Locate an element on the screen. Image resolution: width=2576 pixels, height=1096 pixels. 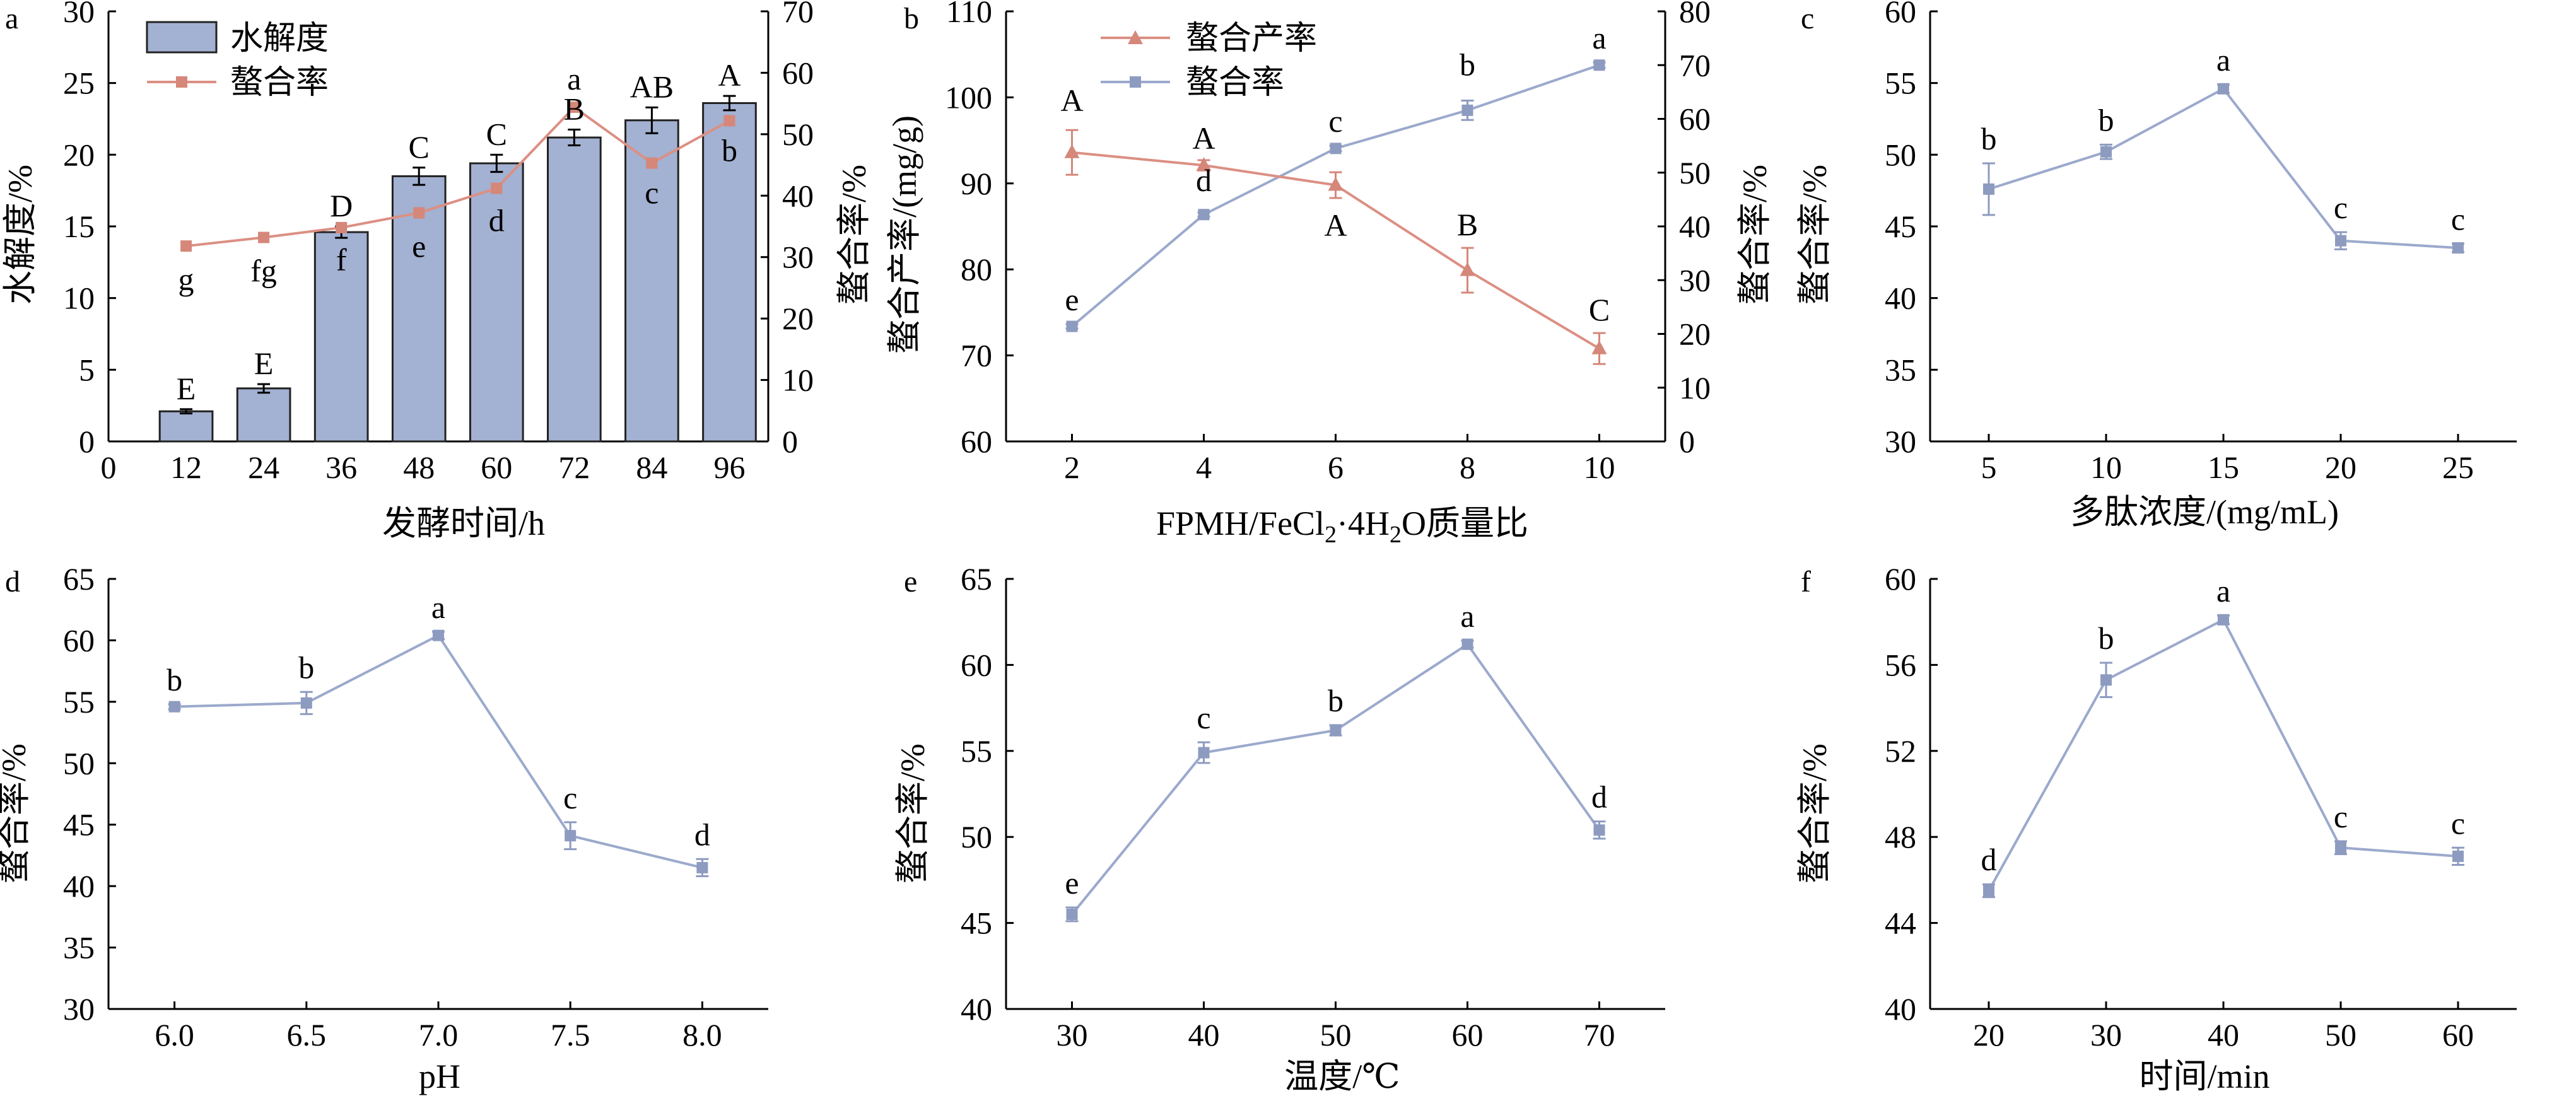
y-axis-label: 水解度/% is located at coordinates (20, 235).